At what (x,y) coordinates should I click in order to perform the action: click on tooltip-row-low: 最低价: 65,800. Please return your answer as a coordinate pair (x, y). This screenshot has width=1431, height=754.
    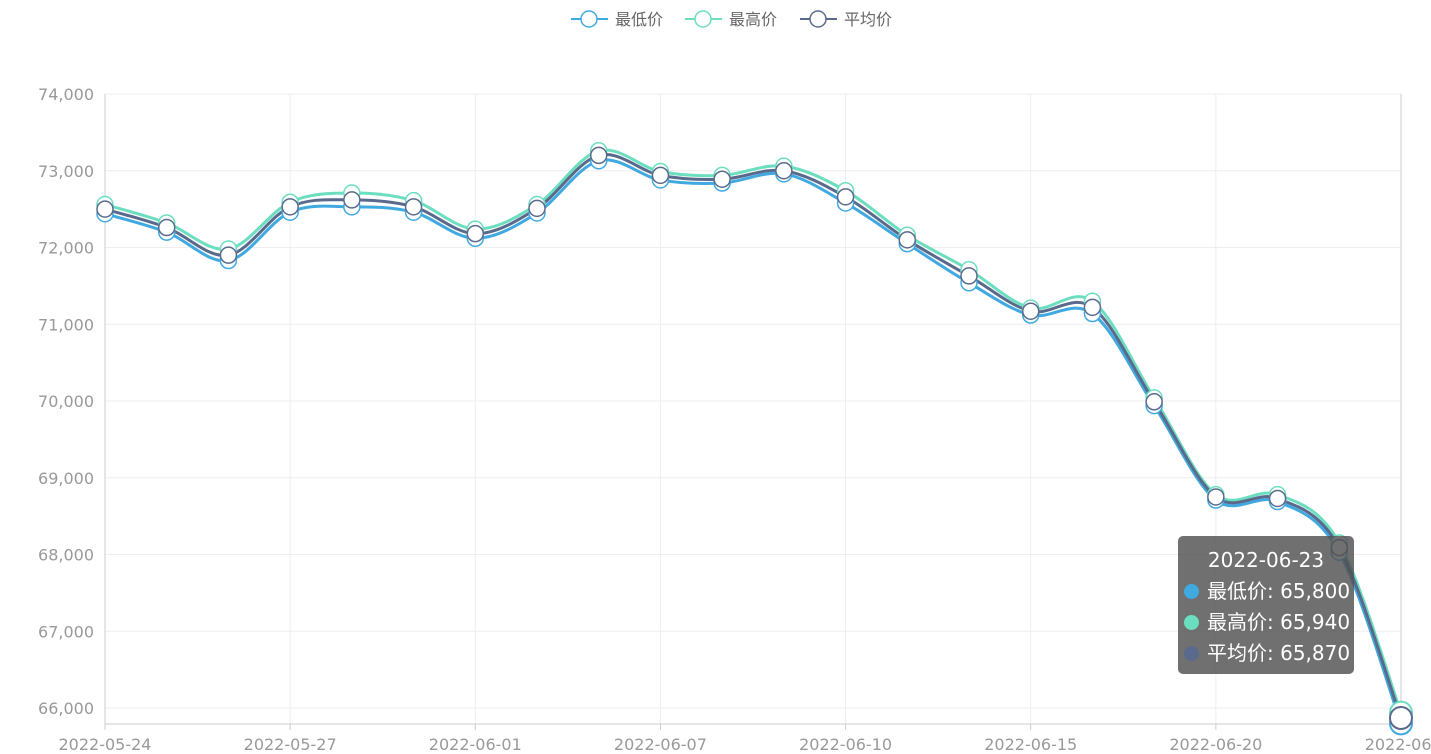
    Looking at the image, I should click on (1269, 591).